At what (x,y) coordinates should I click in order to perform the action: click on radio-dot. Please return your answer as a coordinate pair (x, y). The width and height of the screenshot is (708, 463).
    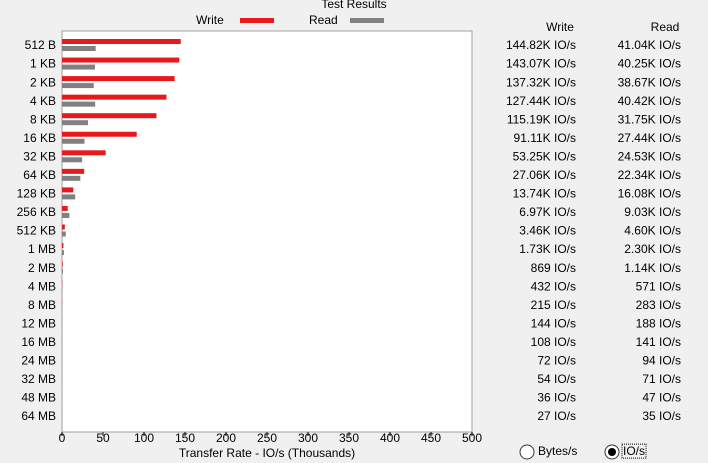
    Looking at the image, I should click on (612, 452).